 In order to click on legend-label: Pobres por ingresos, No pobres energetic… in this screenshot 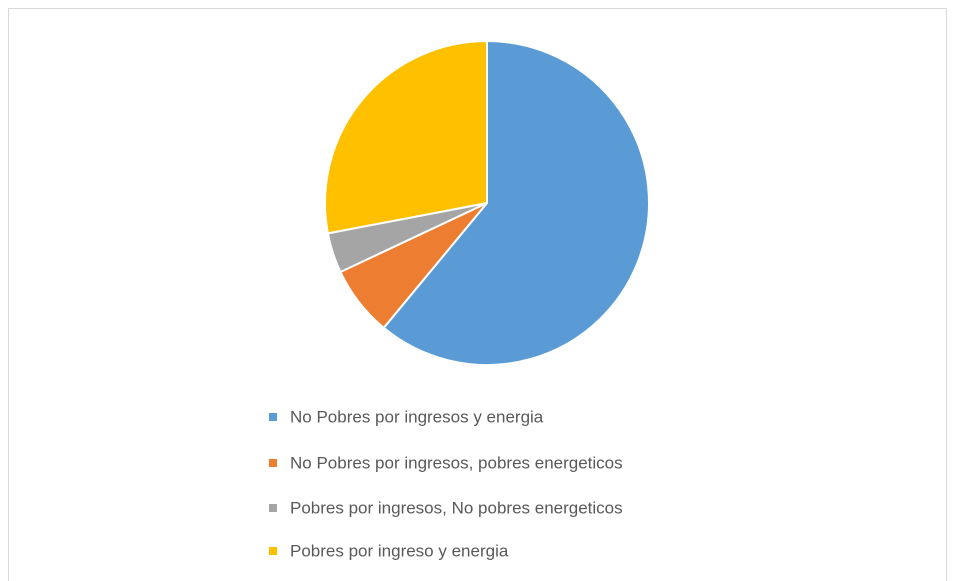, I will do `click(456, 507)`.